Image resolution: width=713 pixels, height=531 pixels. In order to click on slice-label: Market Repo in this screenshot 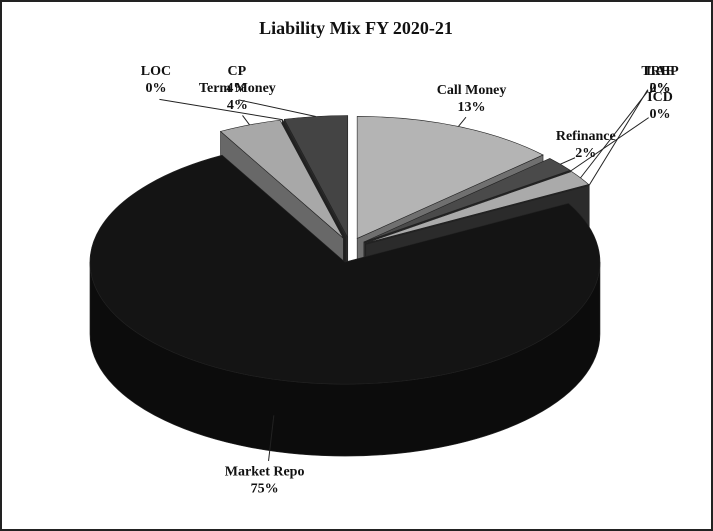, I will do `click(265, 471)`.